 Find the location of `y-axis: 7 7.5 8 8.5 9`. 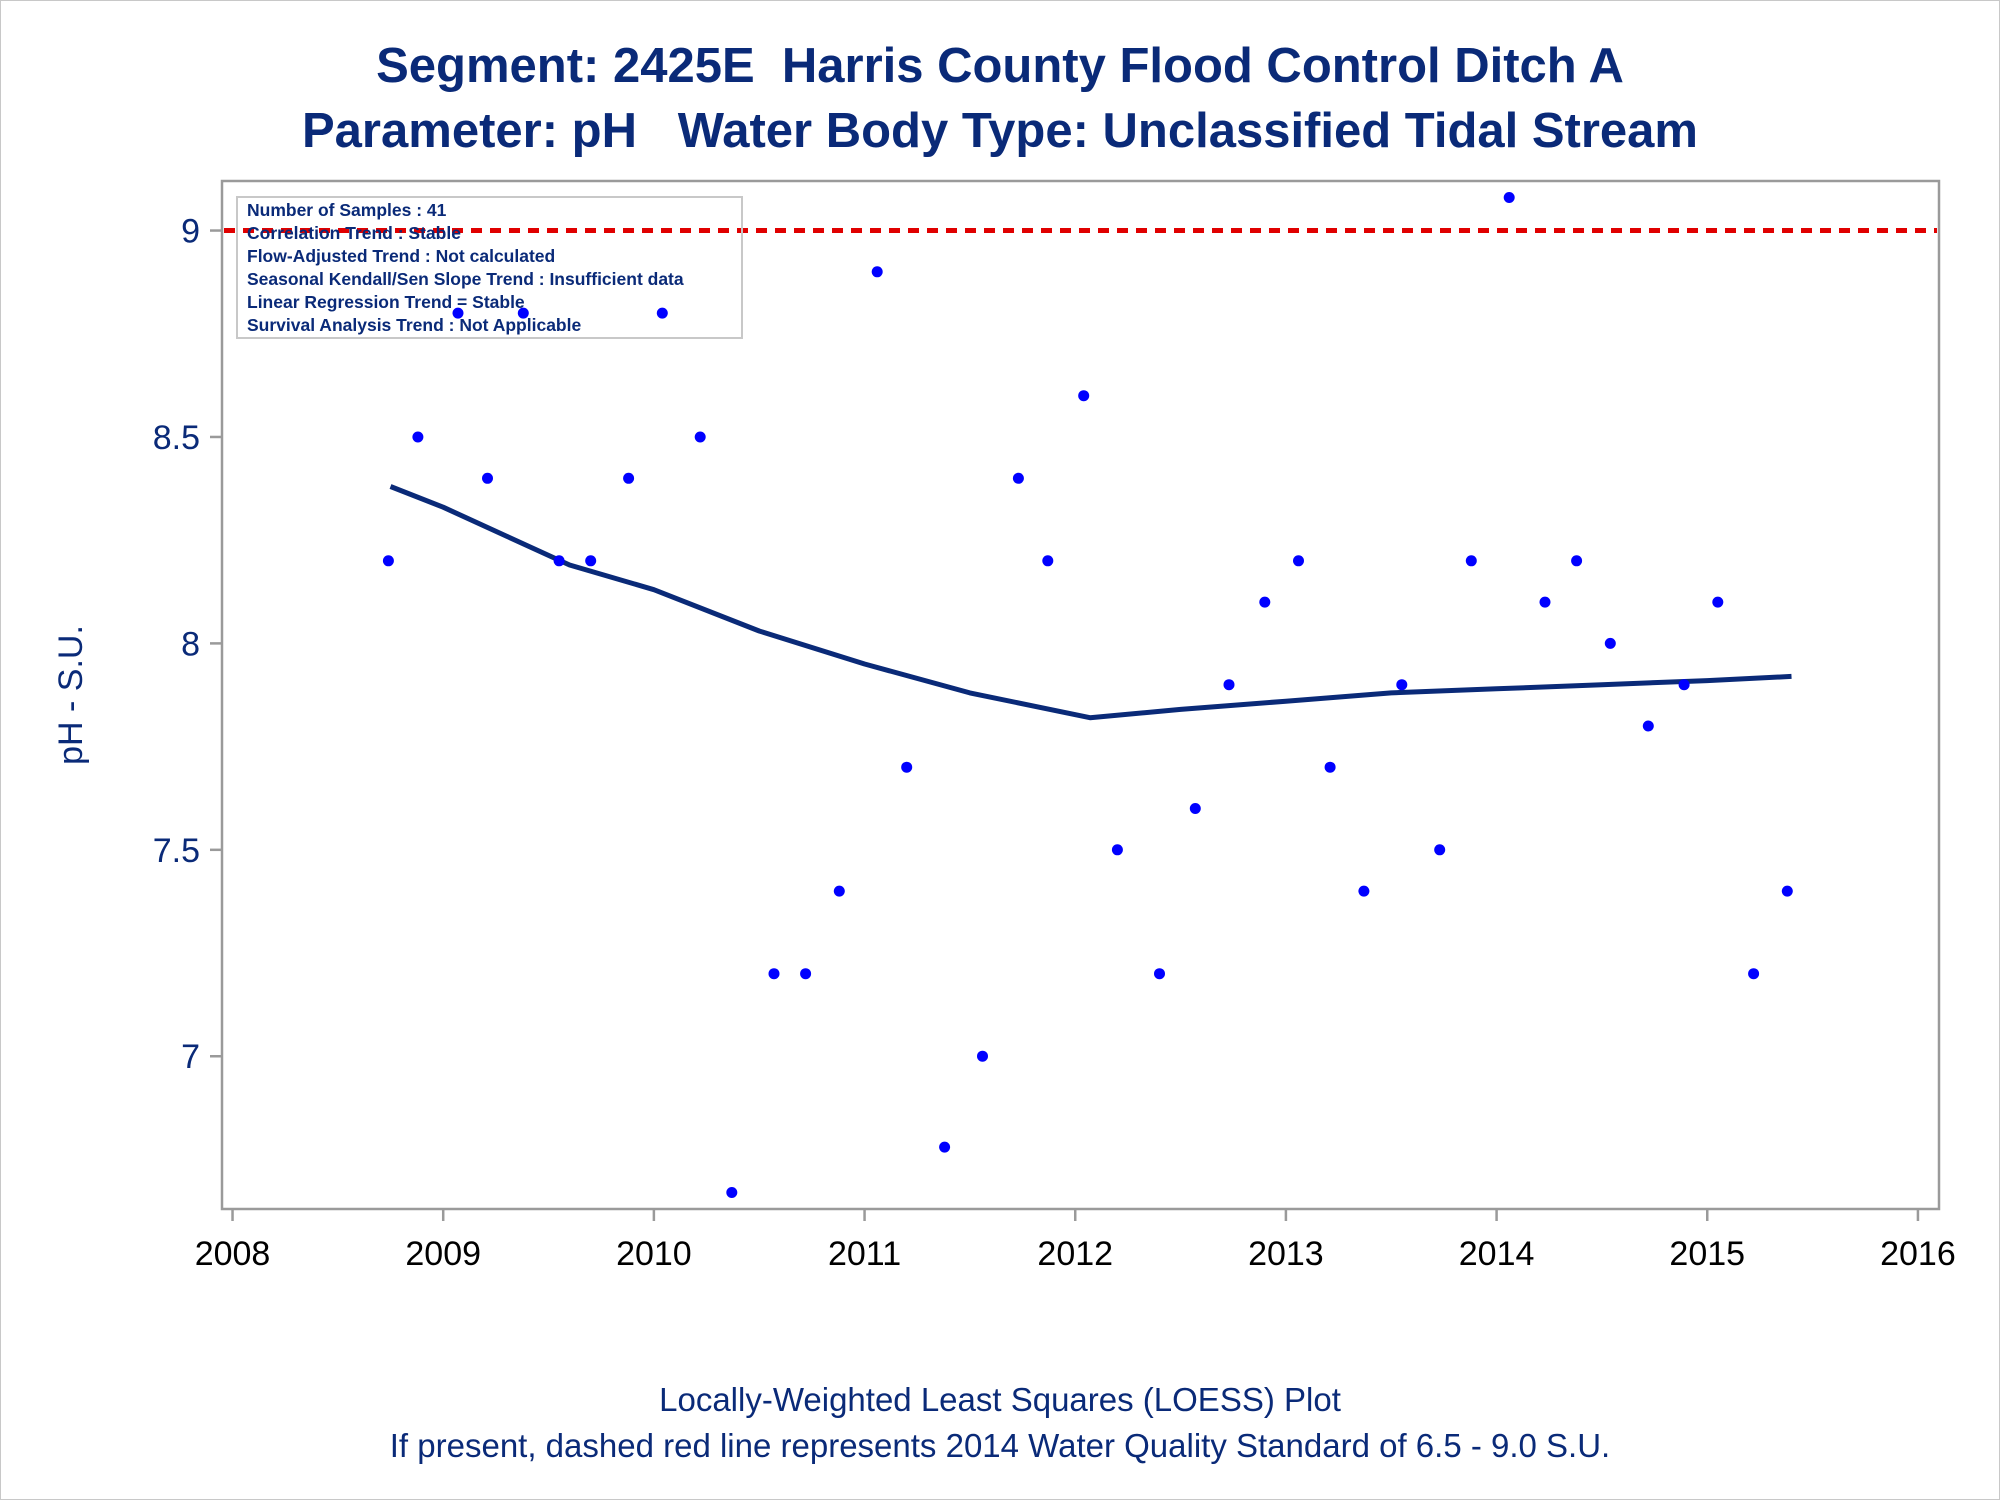

y-axis: 7 7.5 8 8.5 9 is located at coordinates (187, 644).